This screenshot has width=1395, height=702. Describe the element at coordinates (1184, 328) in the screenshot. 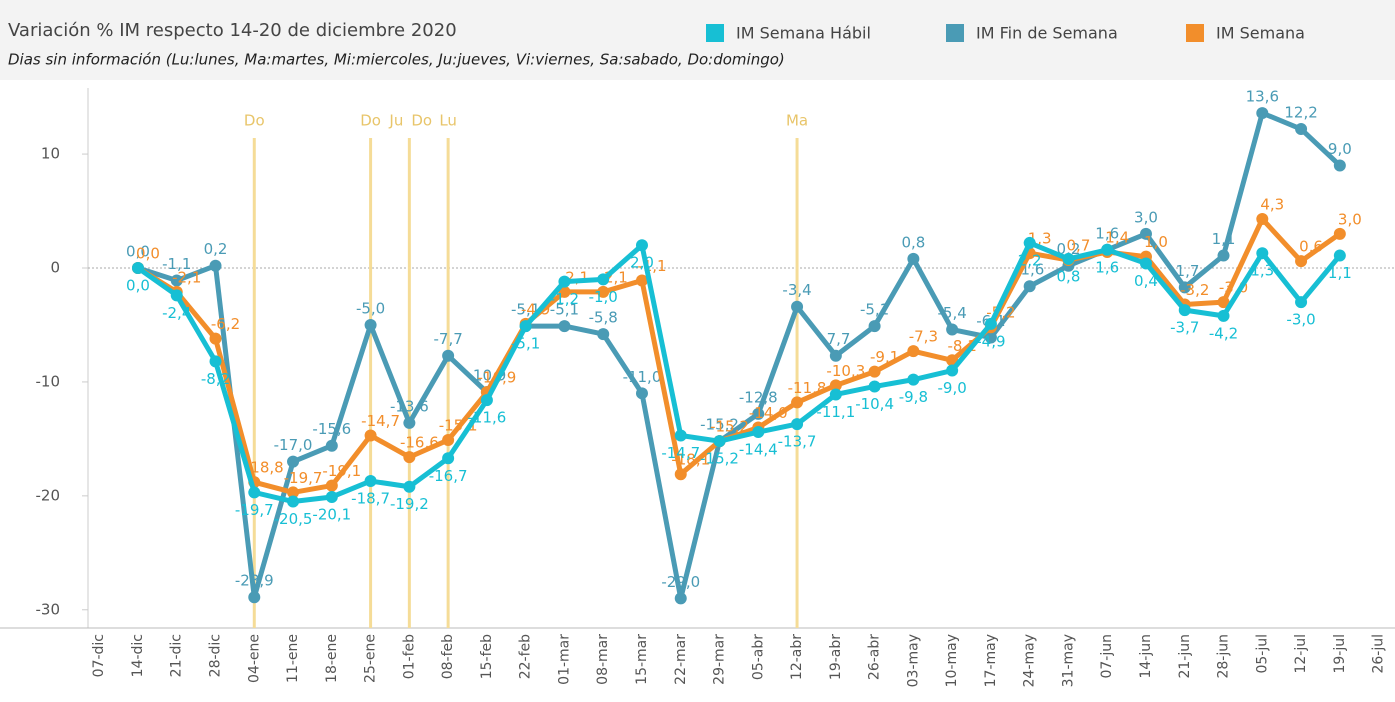

I see `data-label: -3,7` at that location.